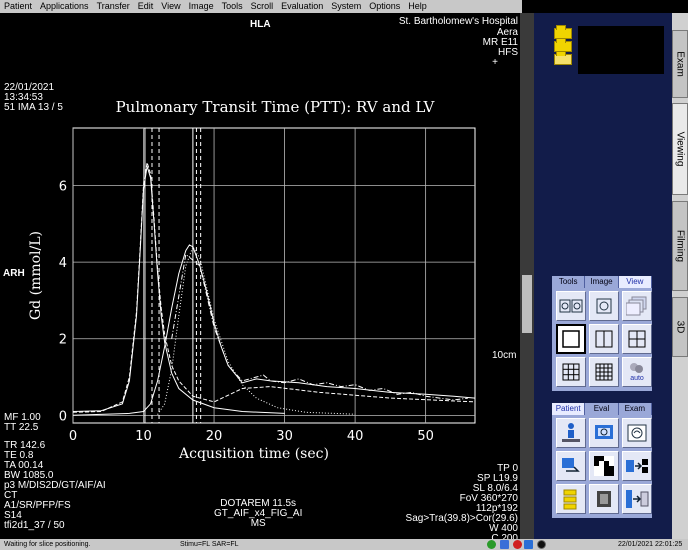  I want to click on open-folder-icon, so click(563, 58).